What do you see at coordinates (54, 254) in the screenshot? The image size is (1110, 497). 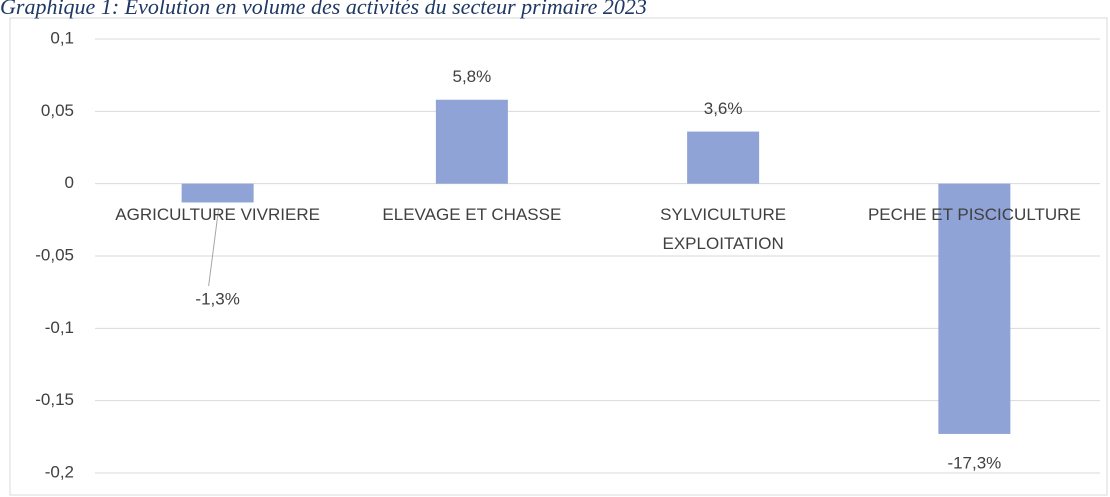 I see `y-tick-label: -0,05` at bounding box center [54, 254].